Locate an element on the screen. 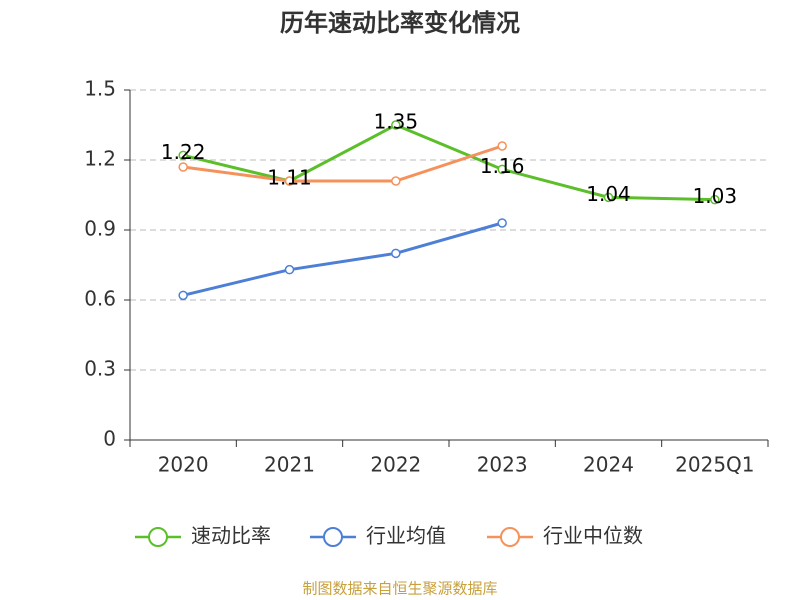 This screenshot has height=600, width=800. data-label: 1.35 is located at coordinates (396, 122).